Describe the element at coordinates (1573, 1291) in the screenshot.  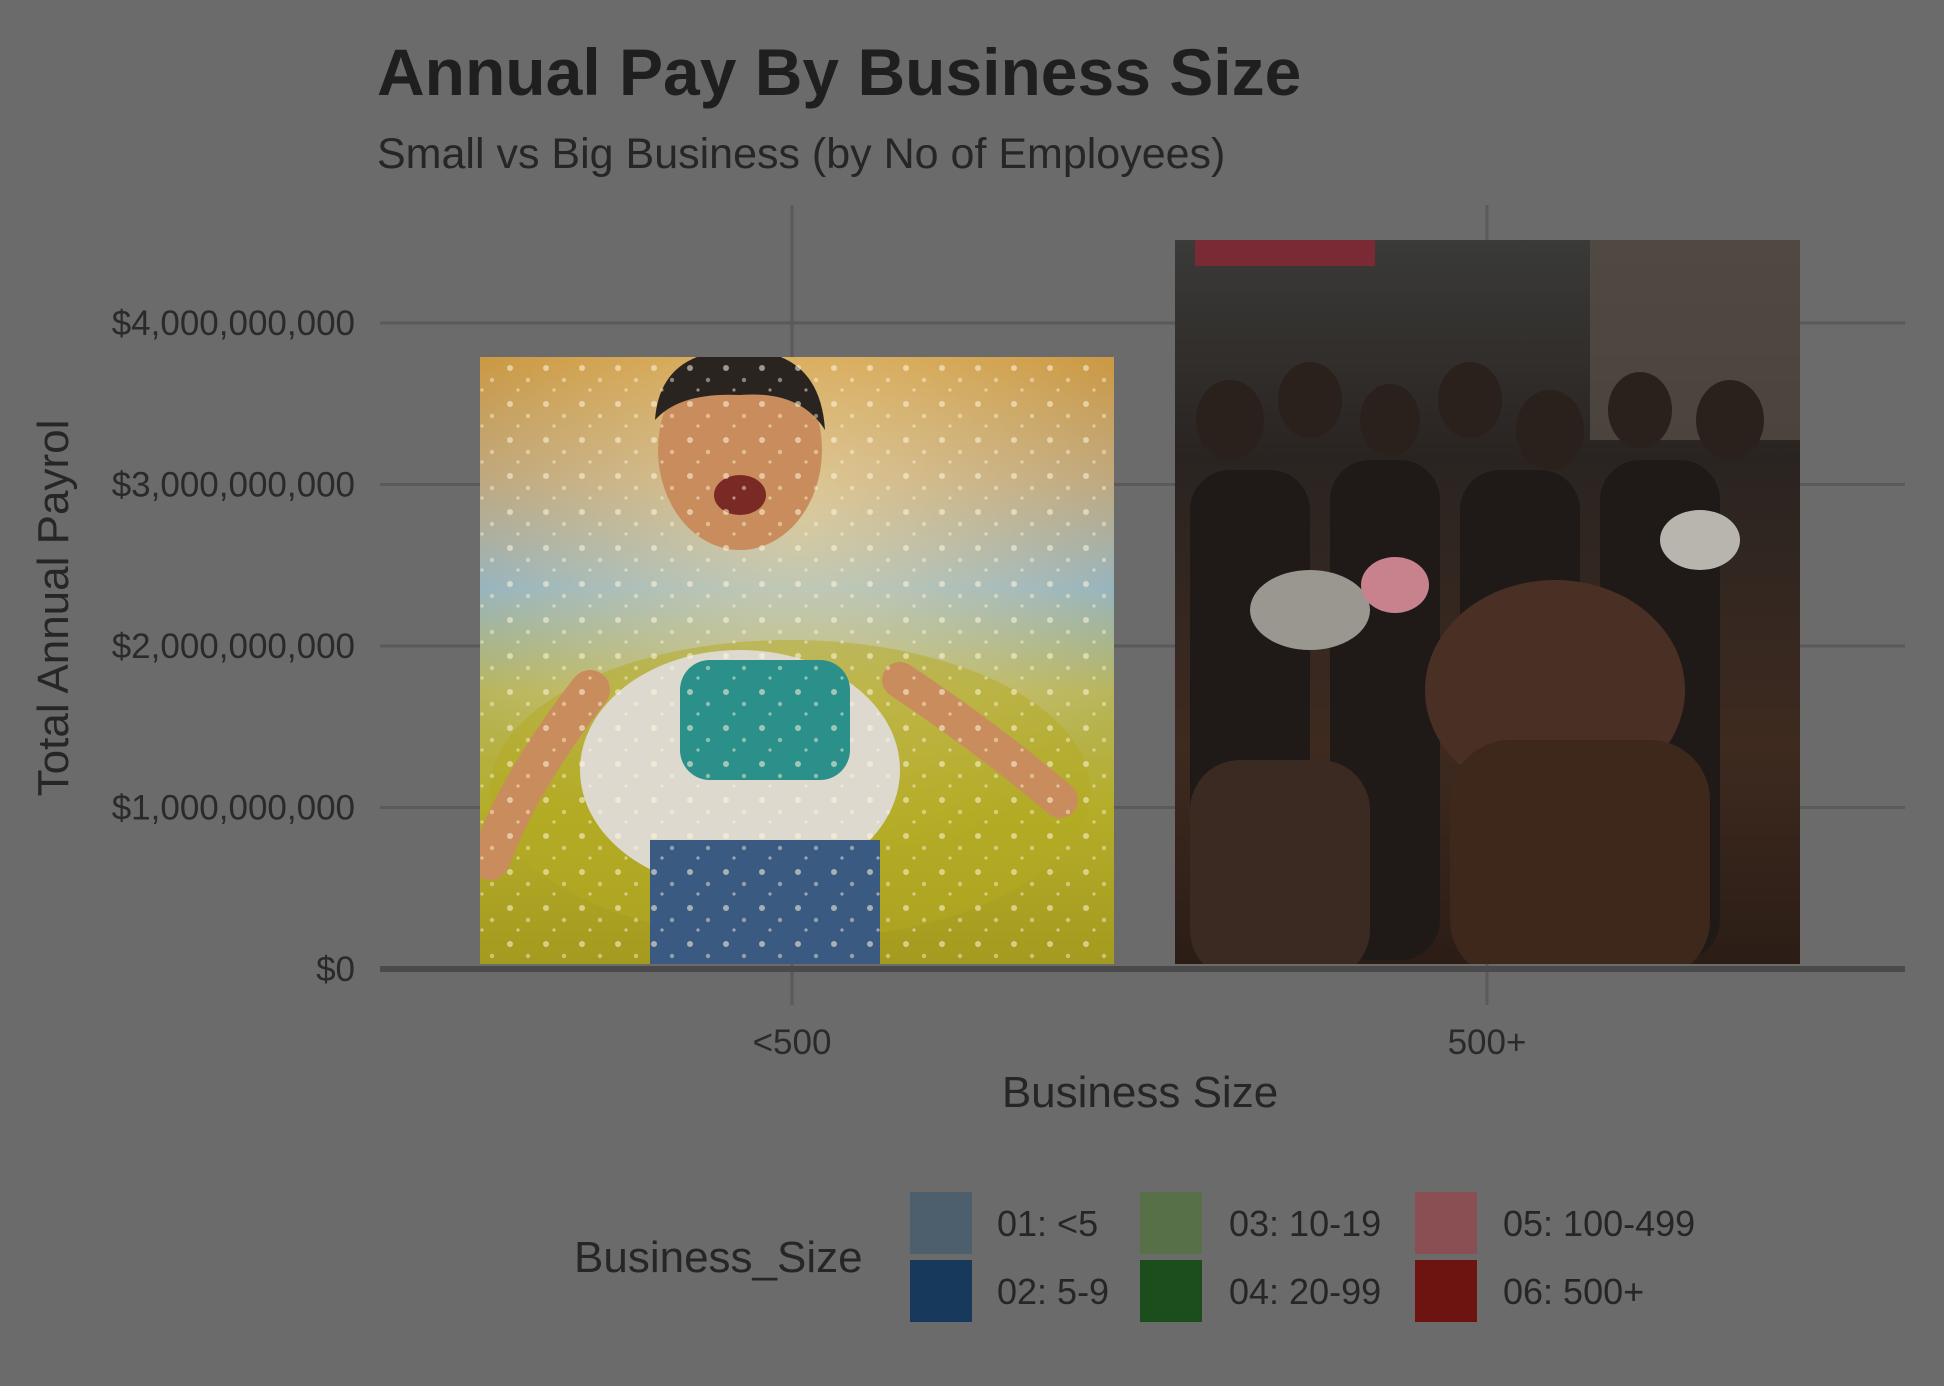
I see `legend-label-6: 06: 500+` at that location.